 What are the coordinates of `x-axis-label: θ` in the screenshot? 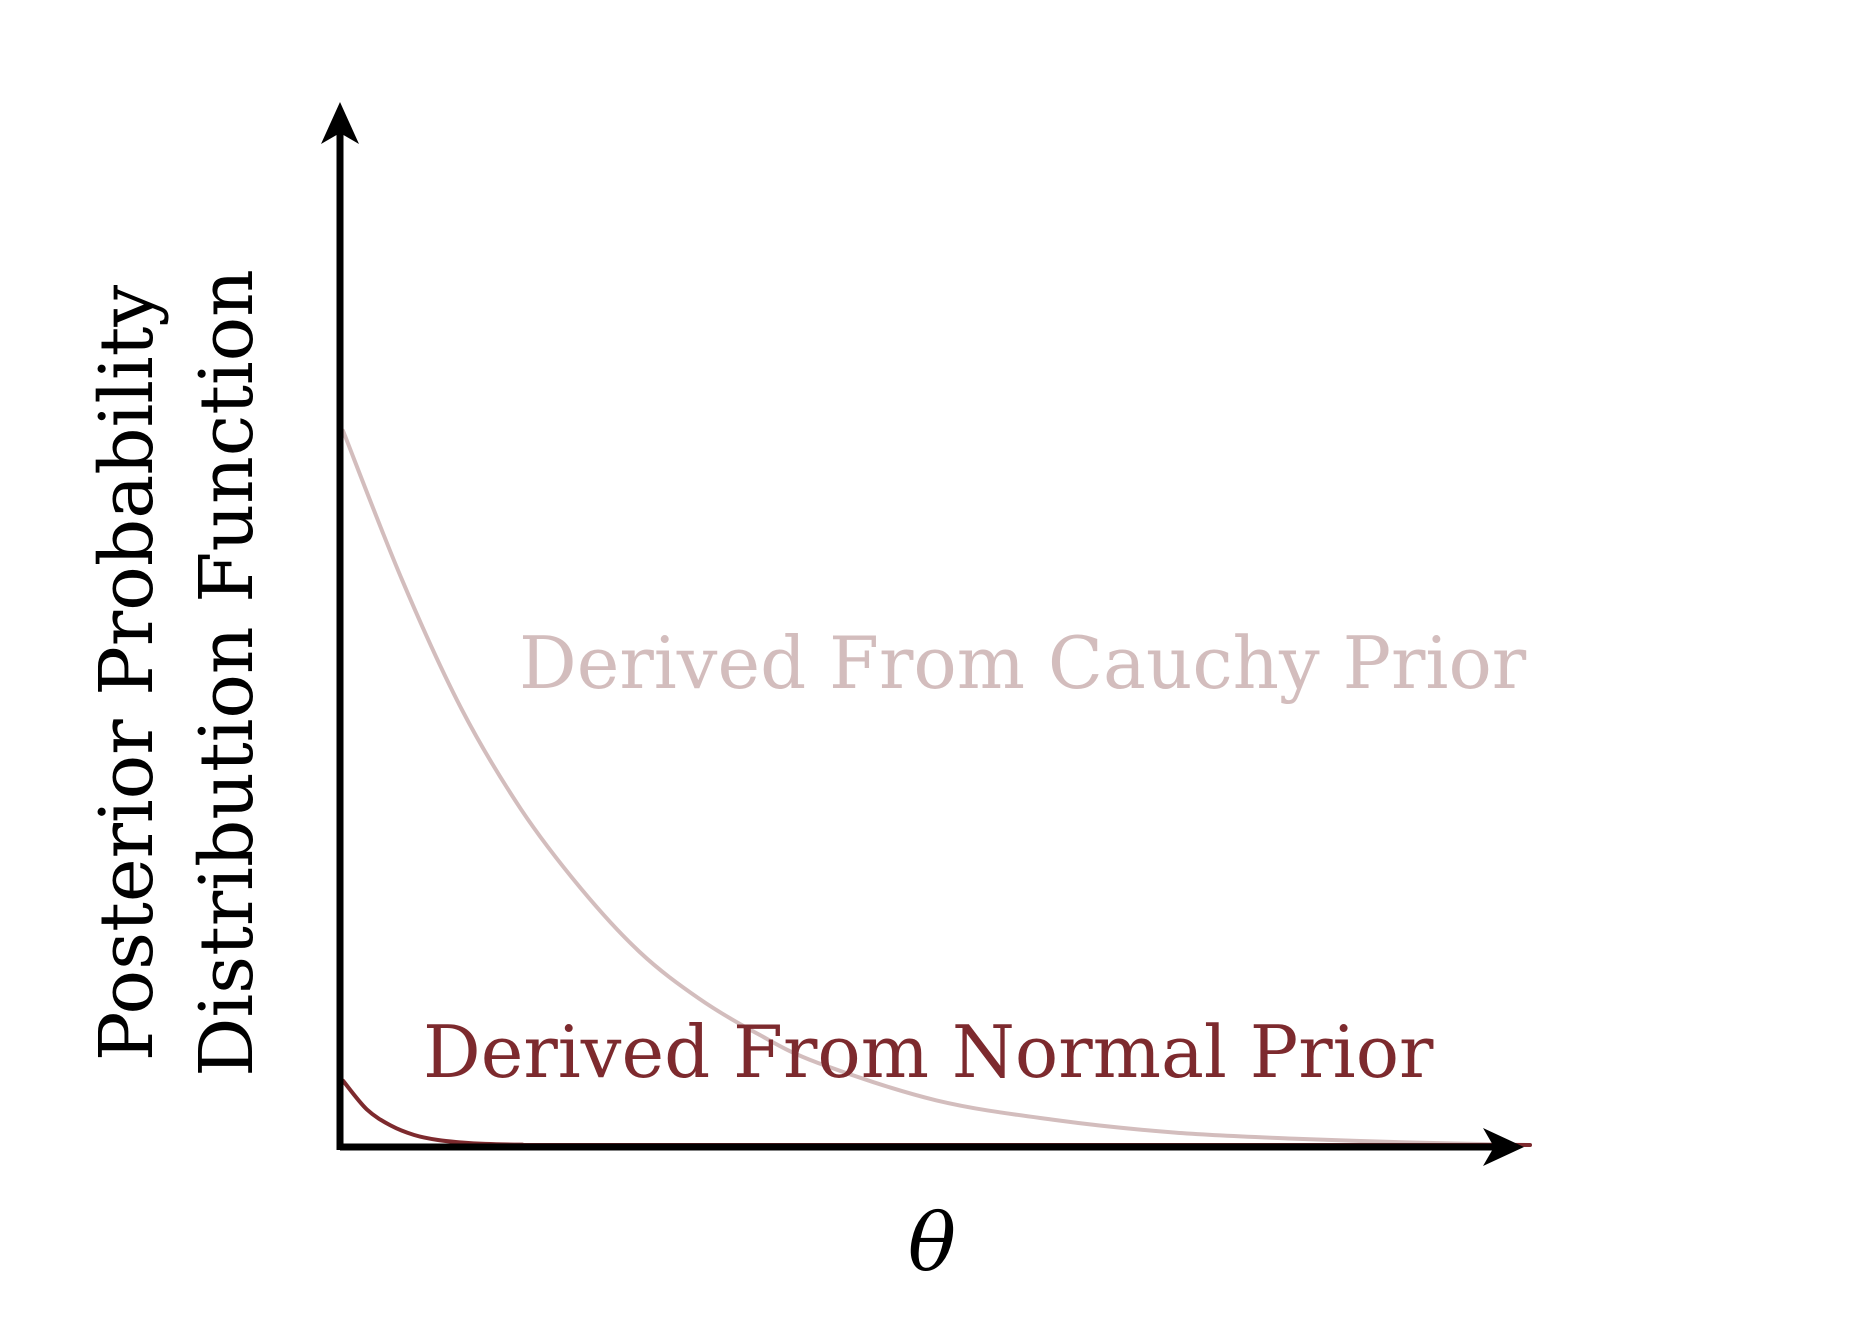 It's located at (932, 1242).